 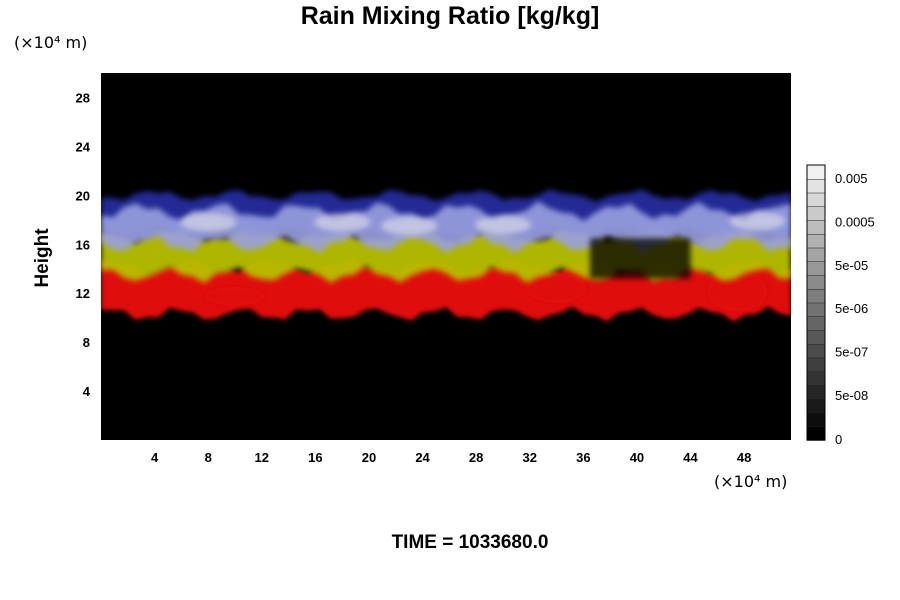 What do you see at coordinates (83, 195) in the screenshot?
I see `y-tick-label: 20` at bounding box center [83, 195].